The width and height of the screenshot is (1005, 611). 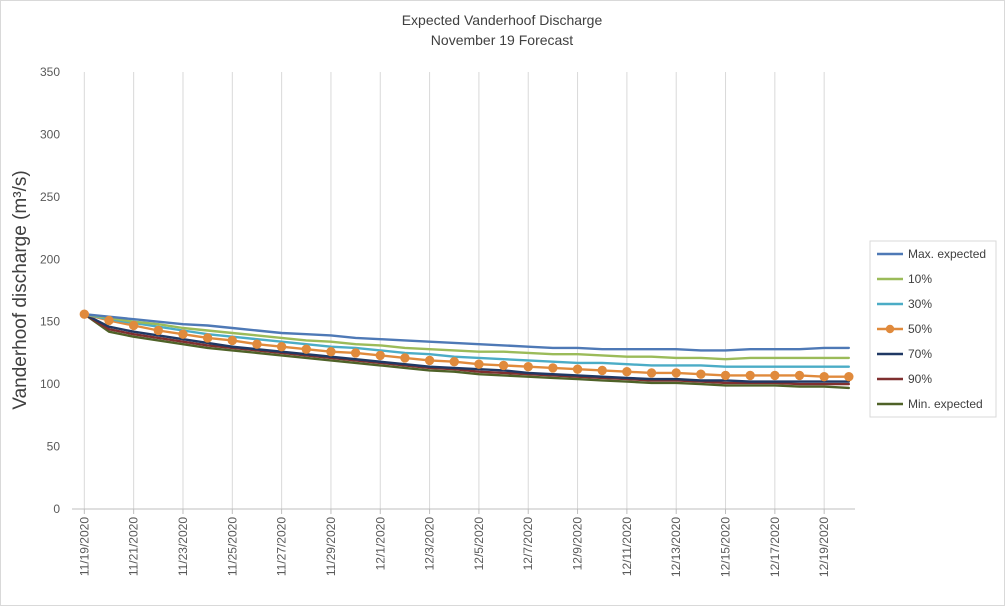 I want to click on y-tick-label: 50, so click(x=54, y=447).